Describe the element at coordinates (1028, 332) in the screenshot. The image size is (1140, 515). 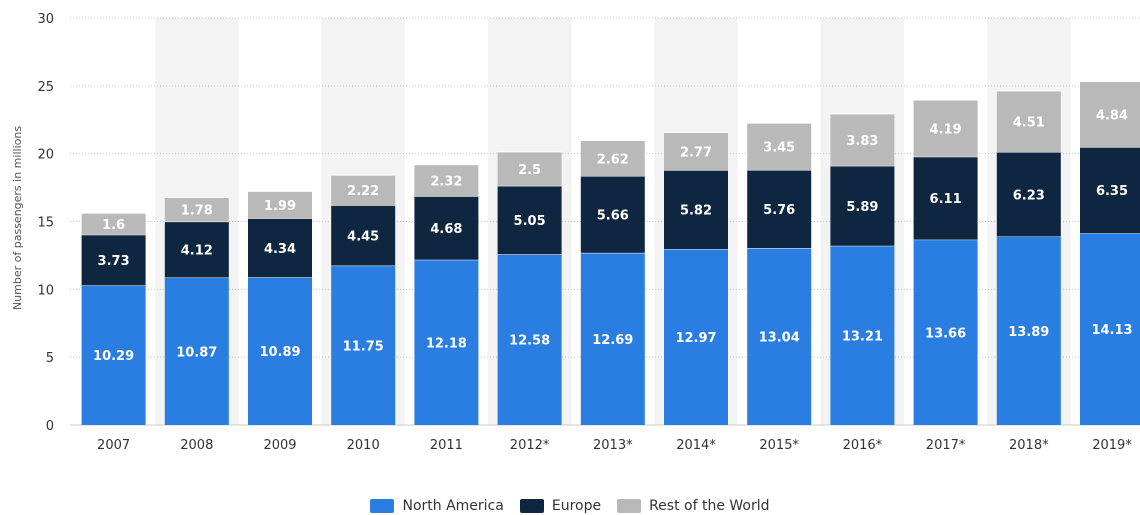
I see `data-label: 13.89` at that location.